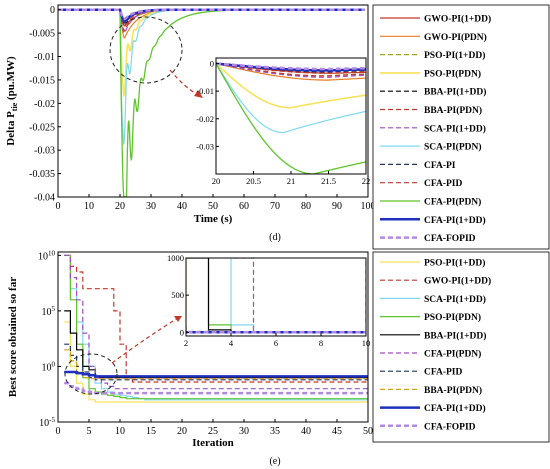  What do you see at coordinates (366, 343) in the screenshot?
I see `e-inset-x-tick-label: 10` at bounding box center [366, 343].